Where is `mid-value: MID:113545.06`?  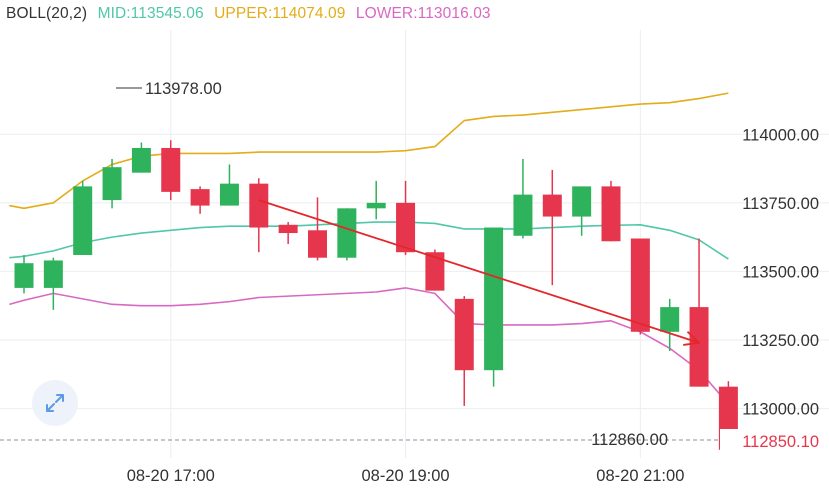
mid-value: MID:113545.06 is located at coordinates (150, 13).